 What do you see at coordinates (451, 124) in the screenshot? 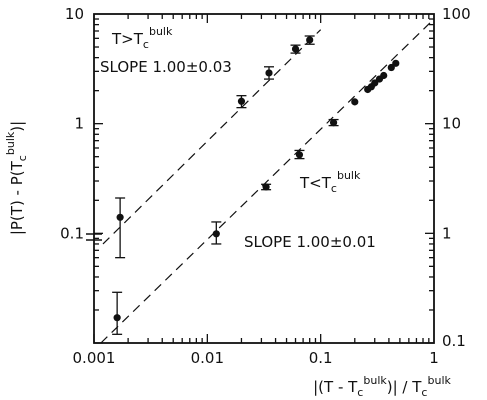
I see `y-right-tick-label: 10` at bounding box center [451, 124].